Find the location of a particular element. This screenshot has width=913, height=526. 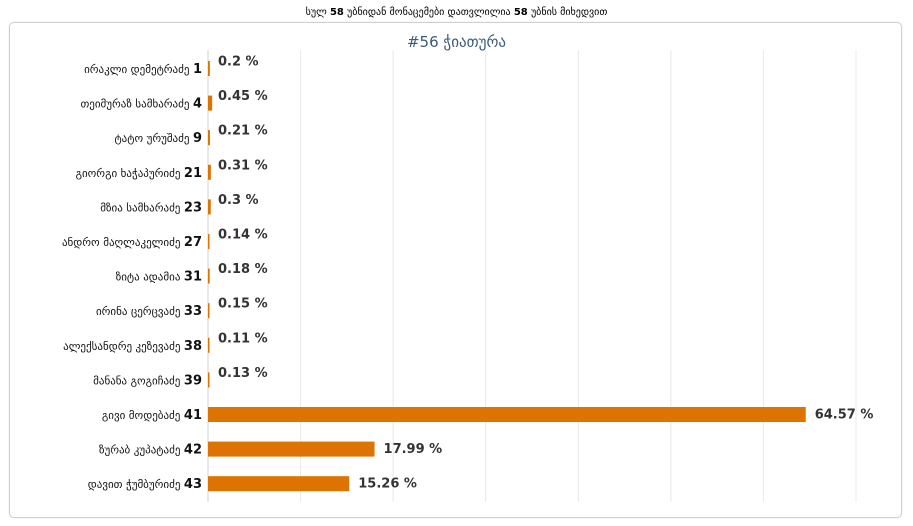

value-label: 0.15 % is located at coordinates (243, 304).